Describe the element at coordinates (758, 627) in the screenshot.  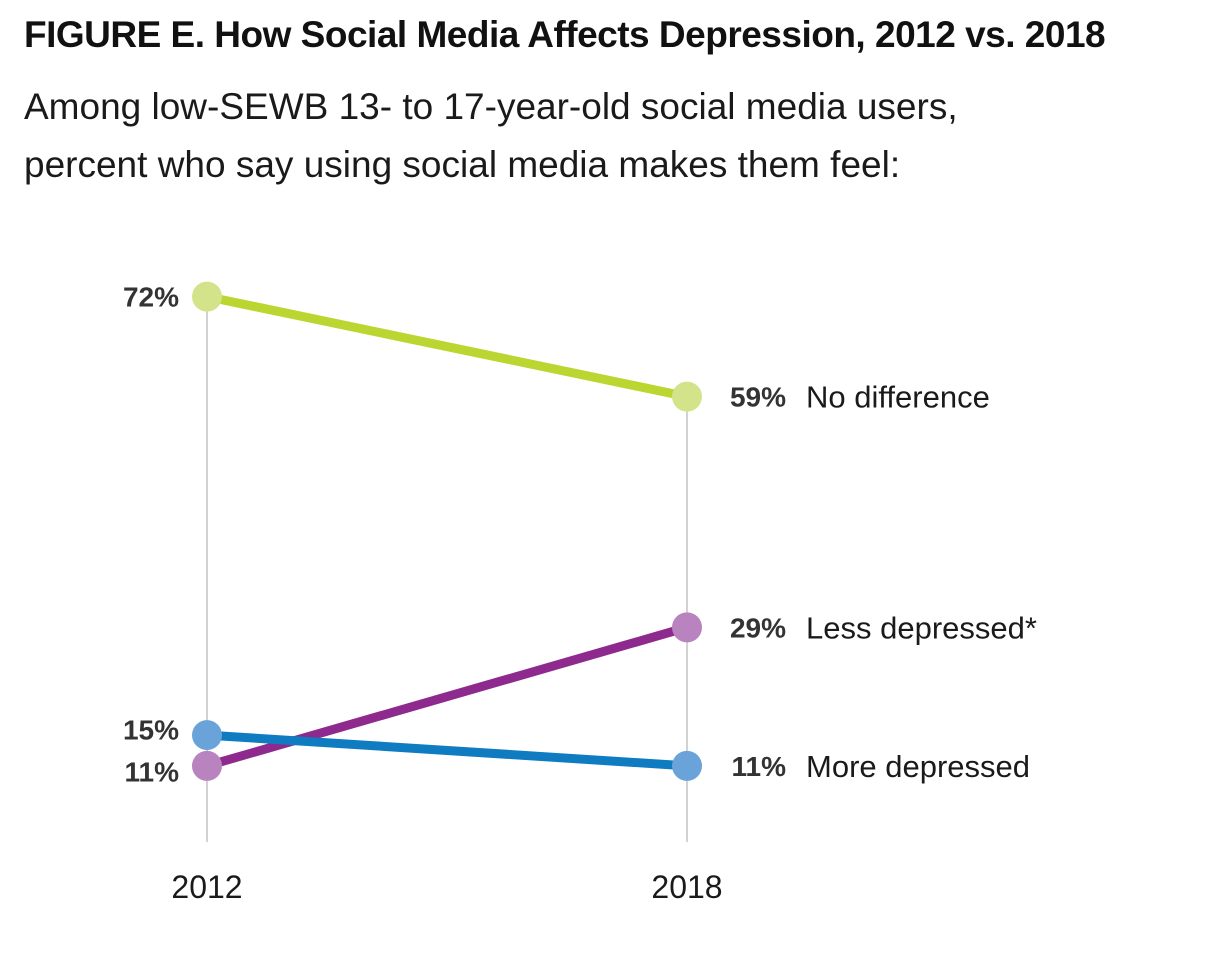
I see `value-label-less-depressed-2018: 29%` at that location.